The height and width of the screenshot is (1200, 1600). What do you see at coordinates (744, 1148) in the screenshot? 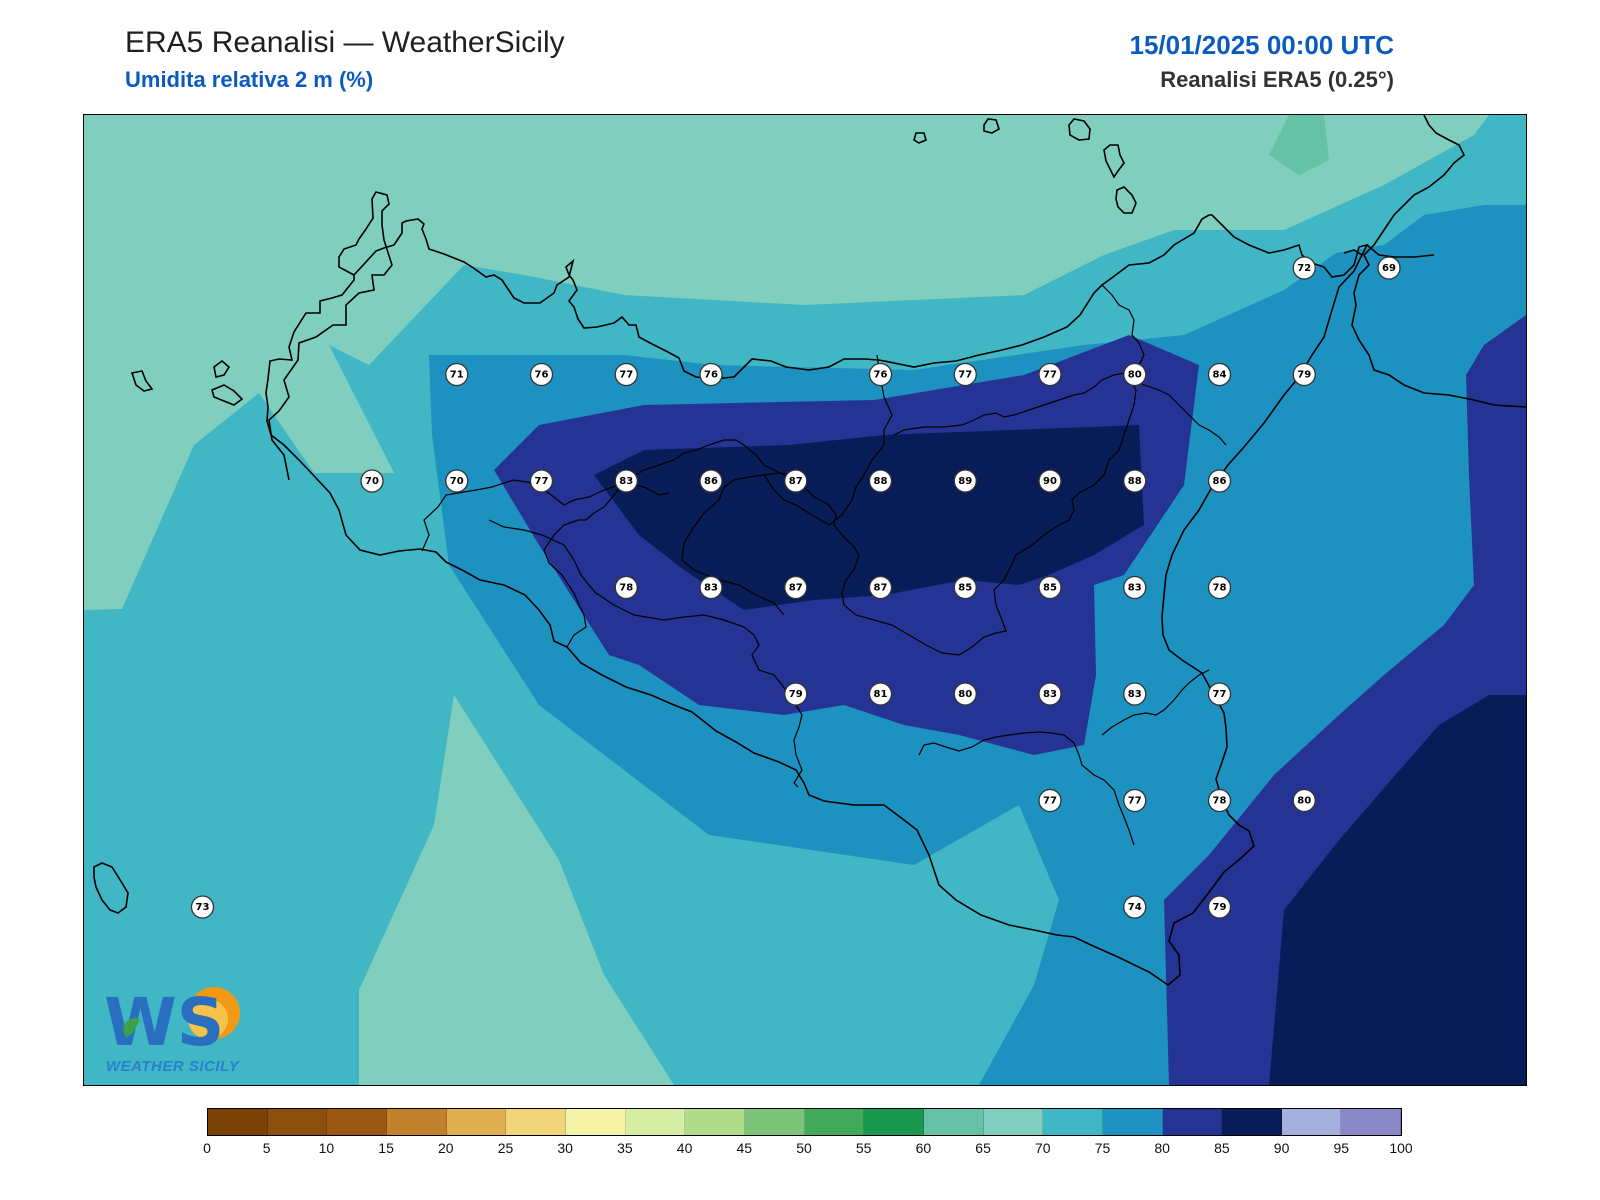
I see `colorbar-tick-label: 45` at bounding box center [744, 1148].